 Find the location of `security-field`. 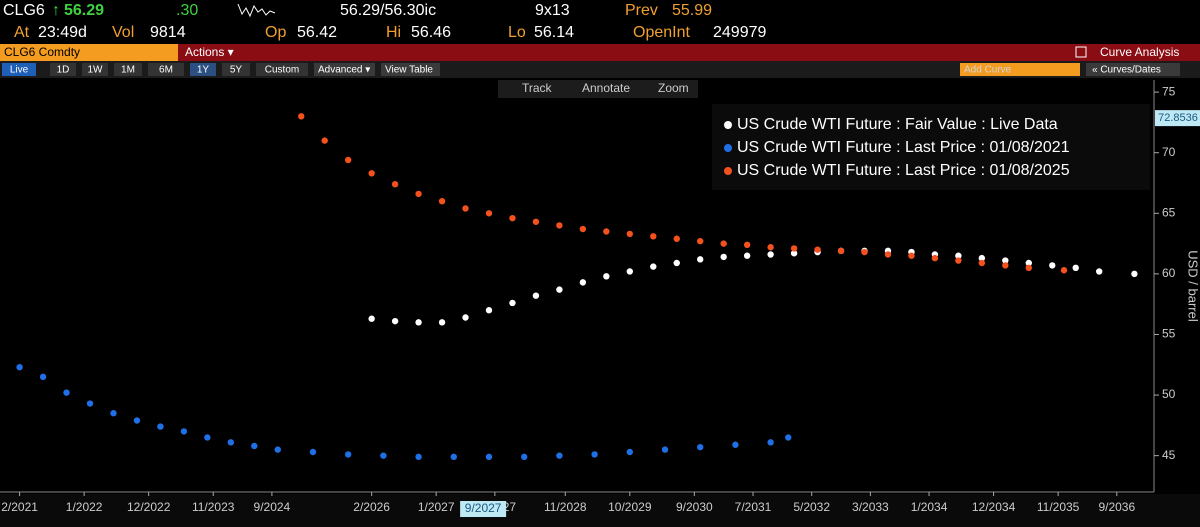

security-field is located at coordinates (89, 52).